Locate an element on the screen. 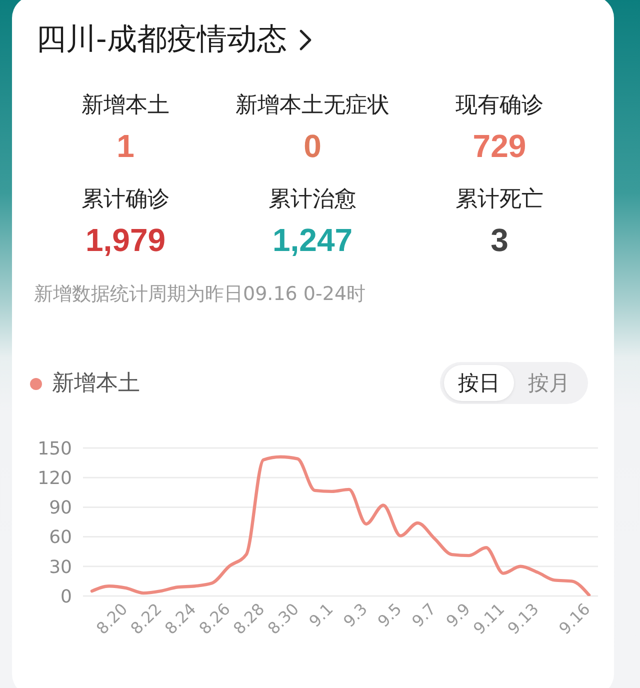 The image size is (640, 688). category-label: 累计治愈 is located at coordinates (312, 199).